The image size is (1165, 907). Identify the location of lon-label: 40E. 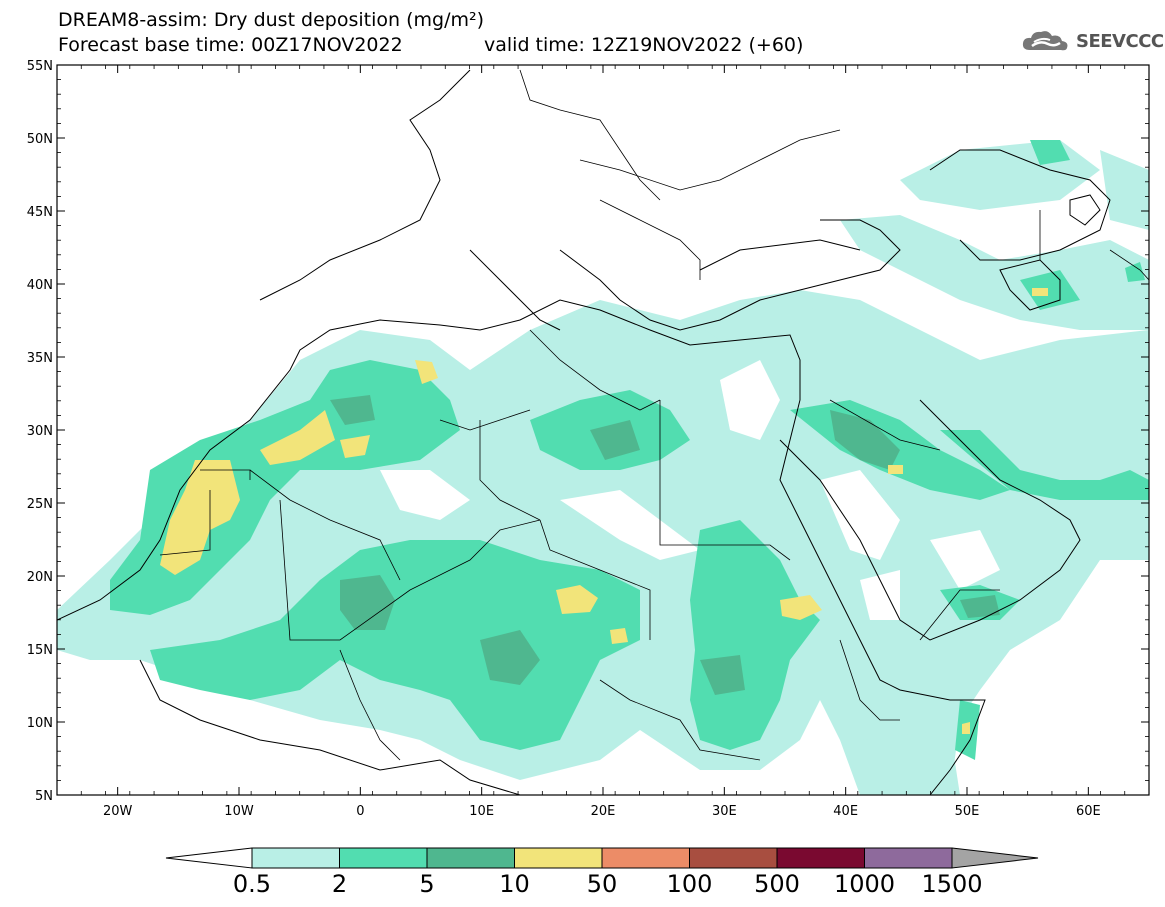
(845, 811).